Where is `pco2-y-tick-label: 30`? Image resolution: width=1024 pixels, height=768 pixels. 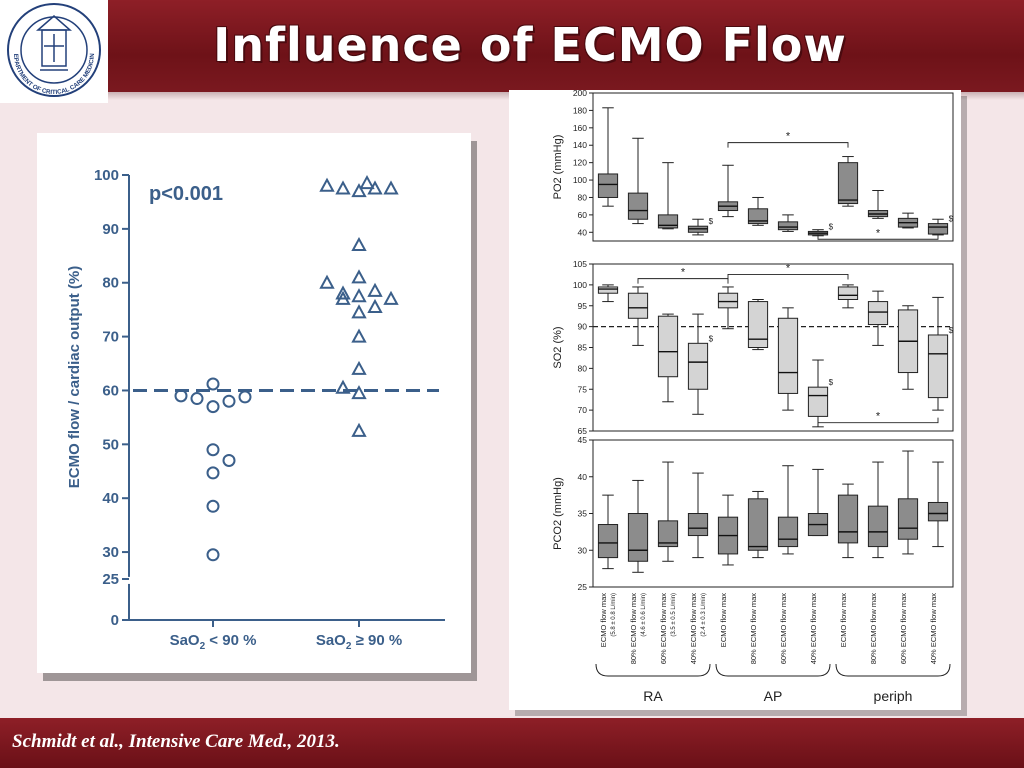 pco2-y-tick-label: 30 is located at coordinates (583, 550).